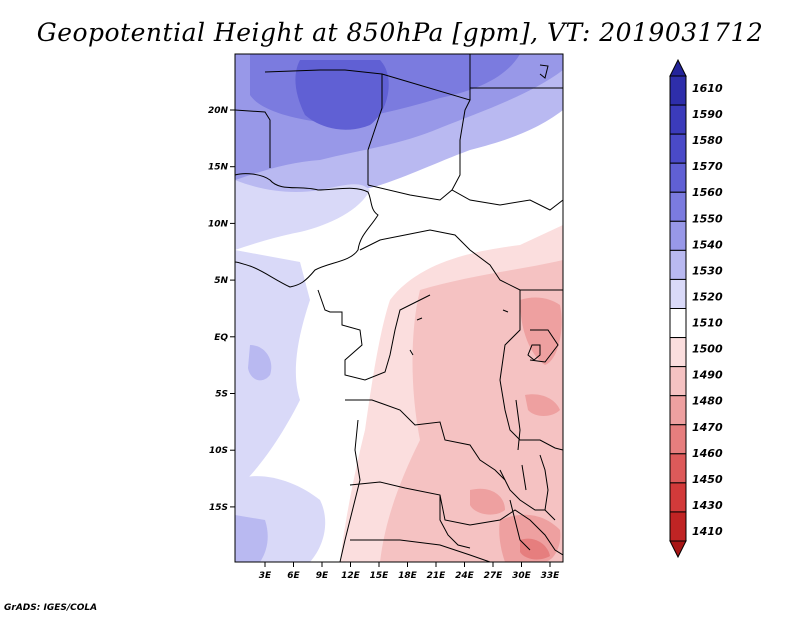  What do you see at coordinates (408, 576) in the screenshot?
I see `x-tick-label: 18E` at bounding box center [408, 576].